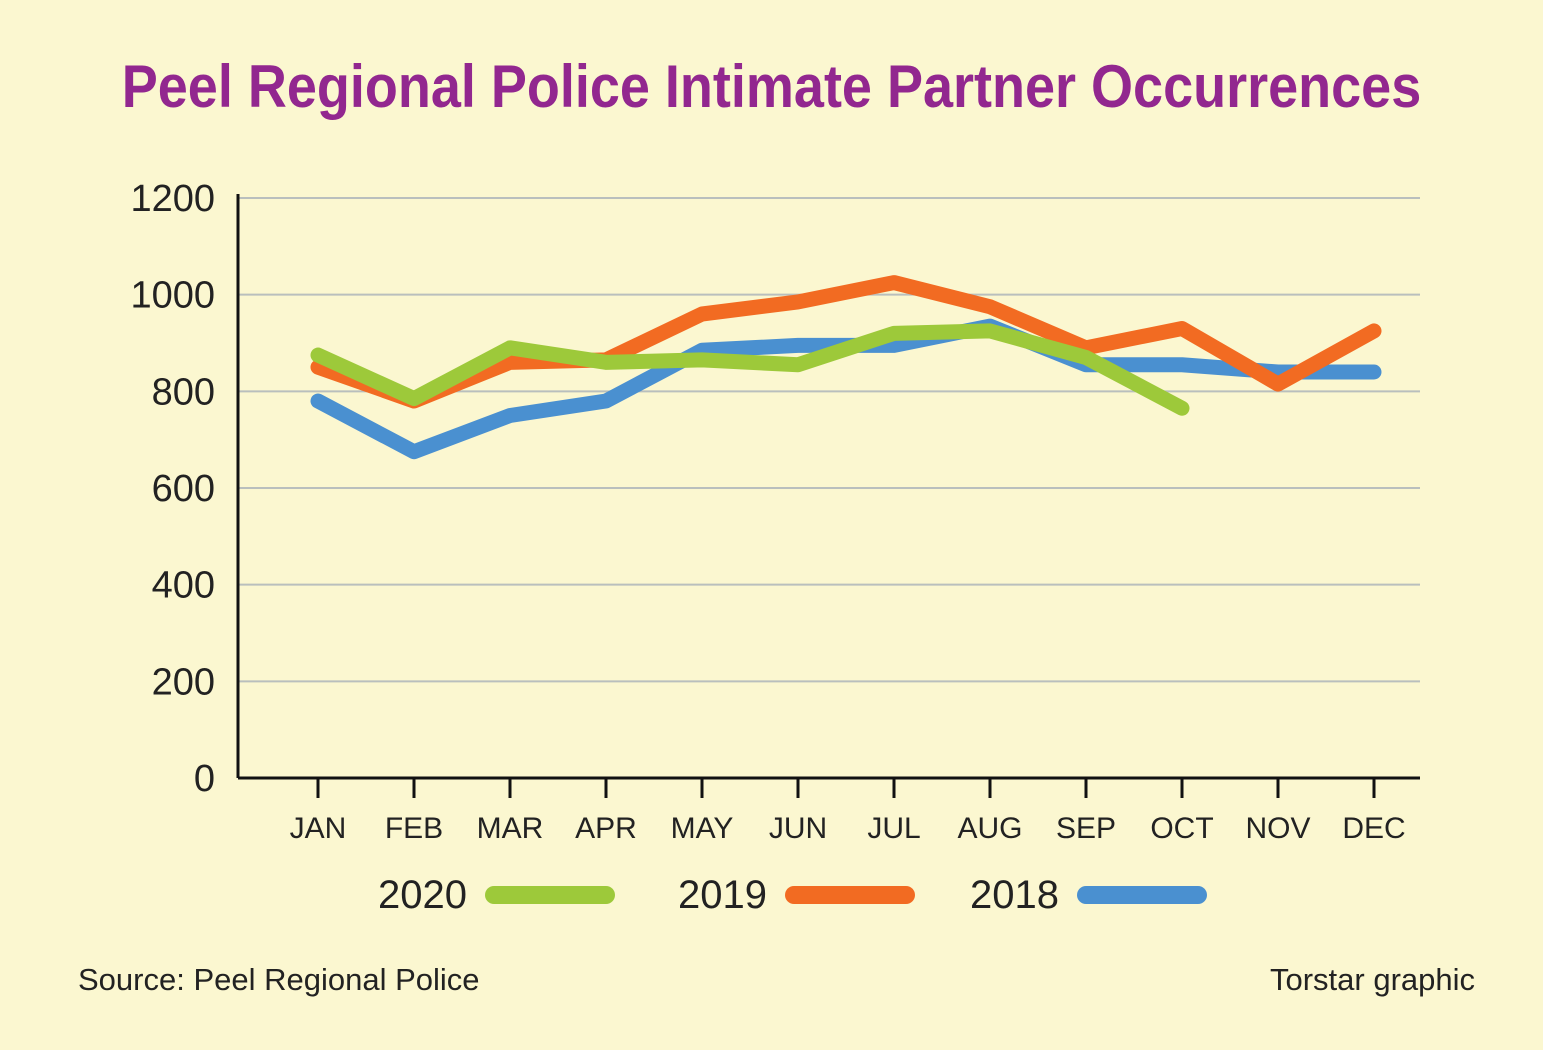 Image resolution: width=1543 pixels, height=1050 pixels. What do you see at coordinates (1373, 828) in the screenshot?
I see `x-tick-label: DEC` at bounding box center [1373, 828].